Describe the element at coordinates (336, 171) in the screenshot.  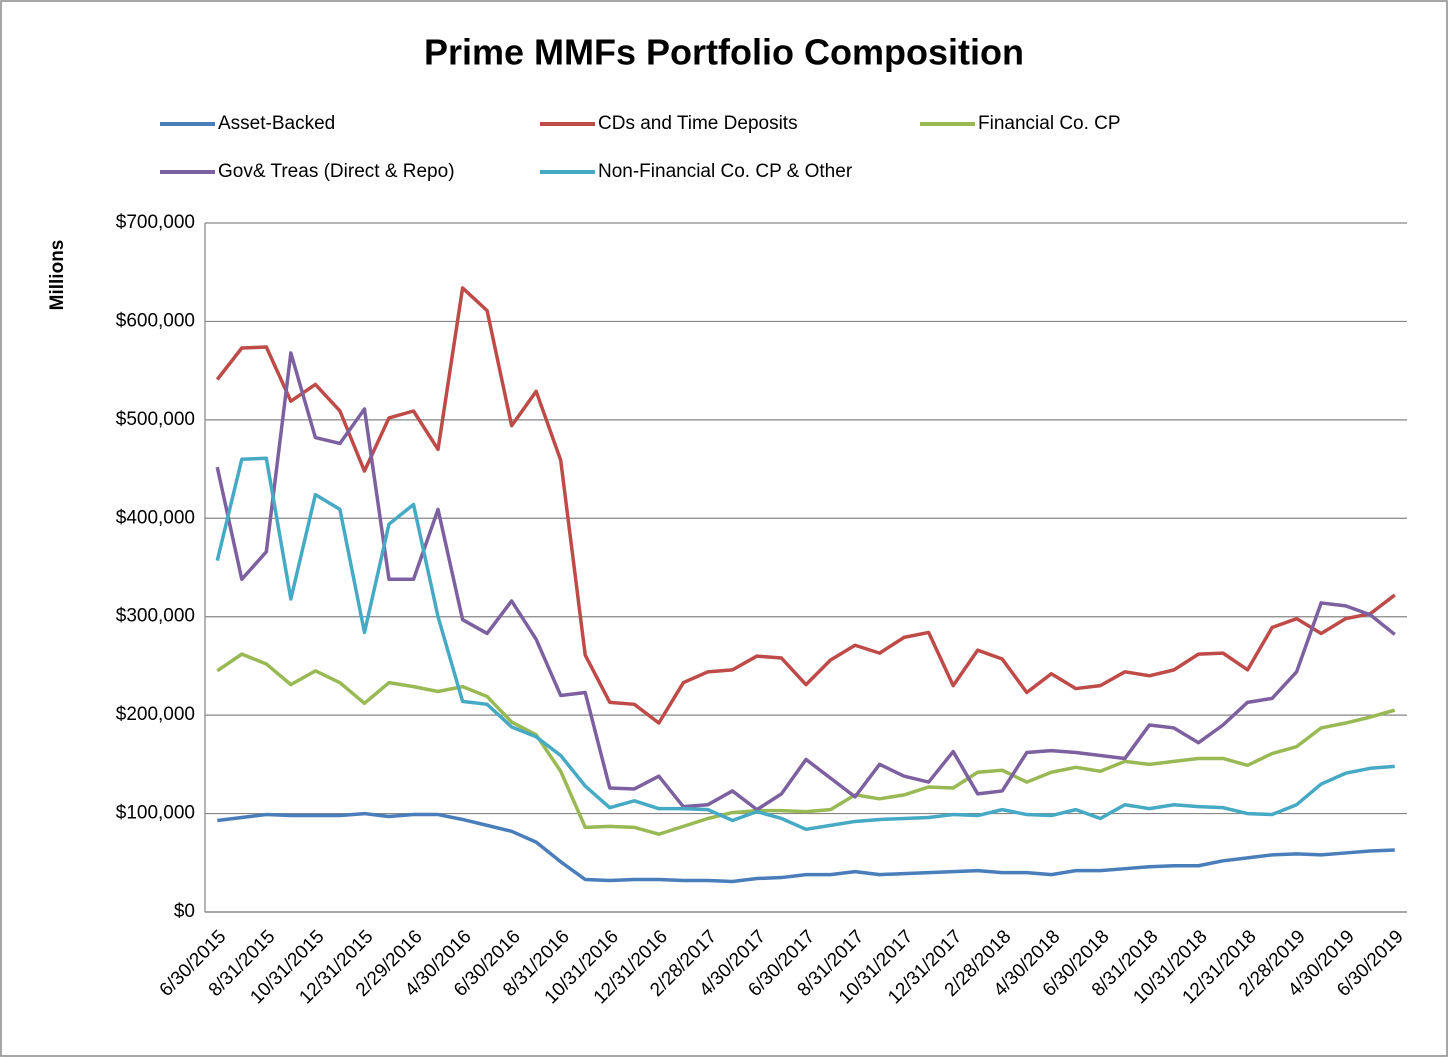
I see `legend-label: Gov& Treas (Direct & Repo)` at that location.